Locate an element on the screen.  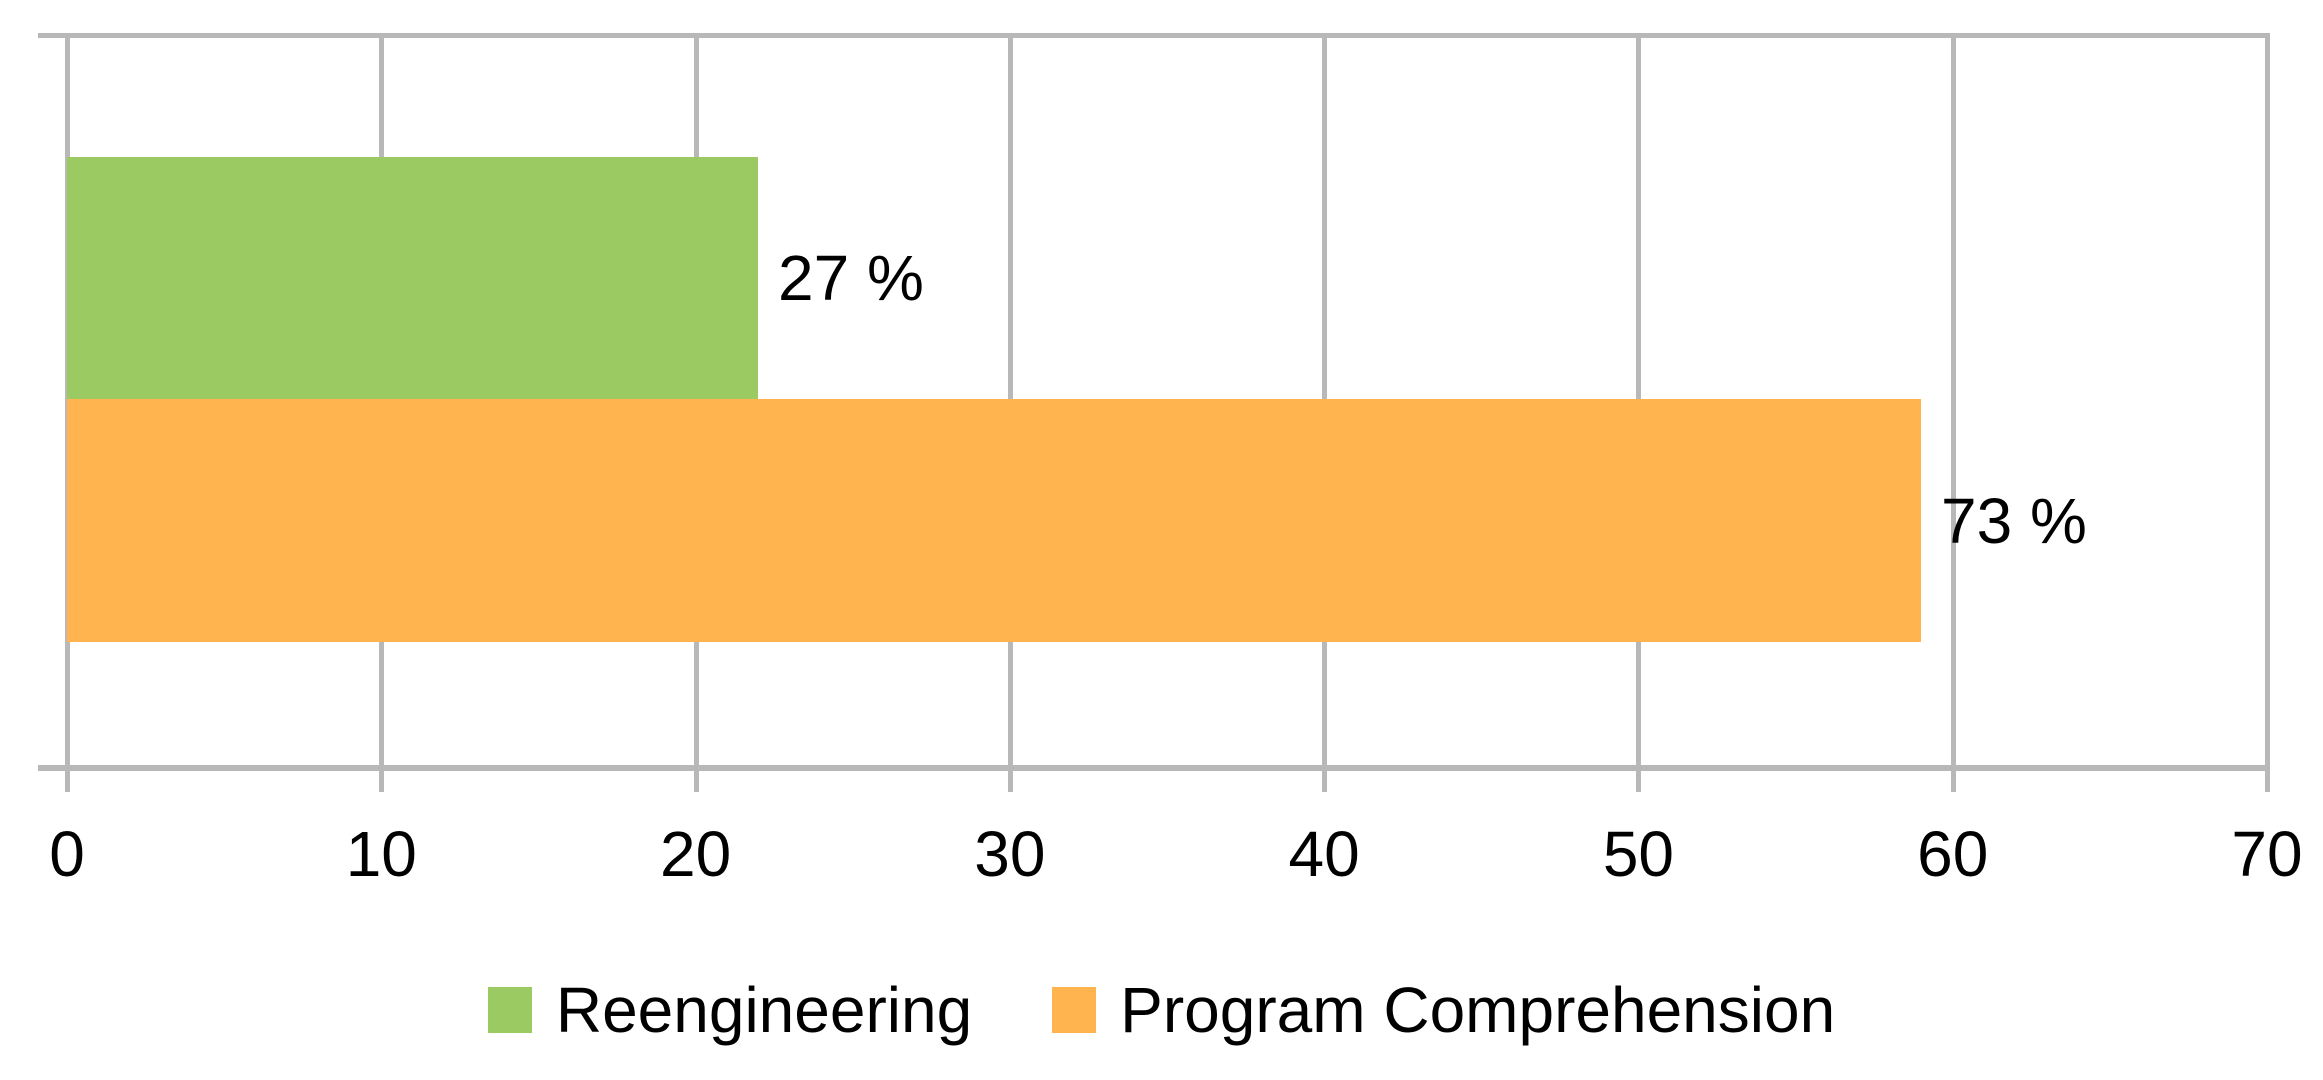
legend-item-reengineering: Reengineering is located at coordinates (730, 1010).